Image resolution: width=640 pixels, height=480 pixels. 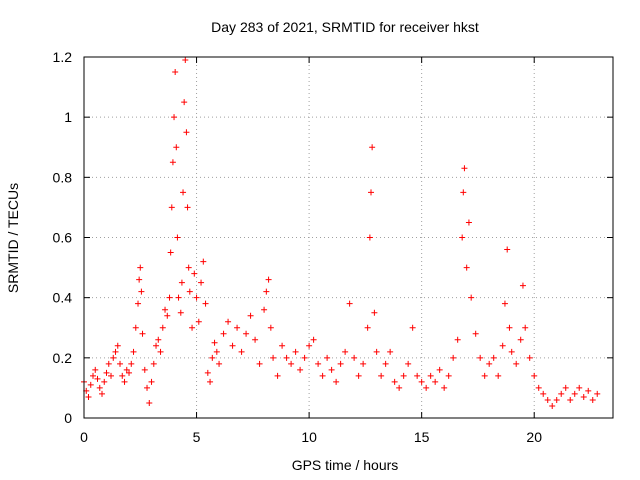 I want to click on y-axis-title: SRMTID / TECUs, so click(x=13, y=238).